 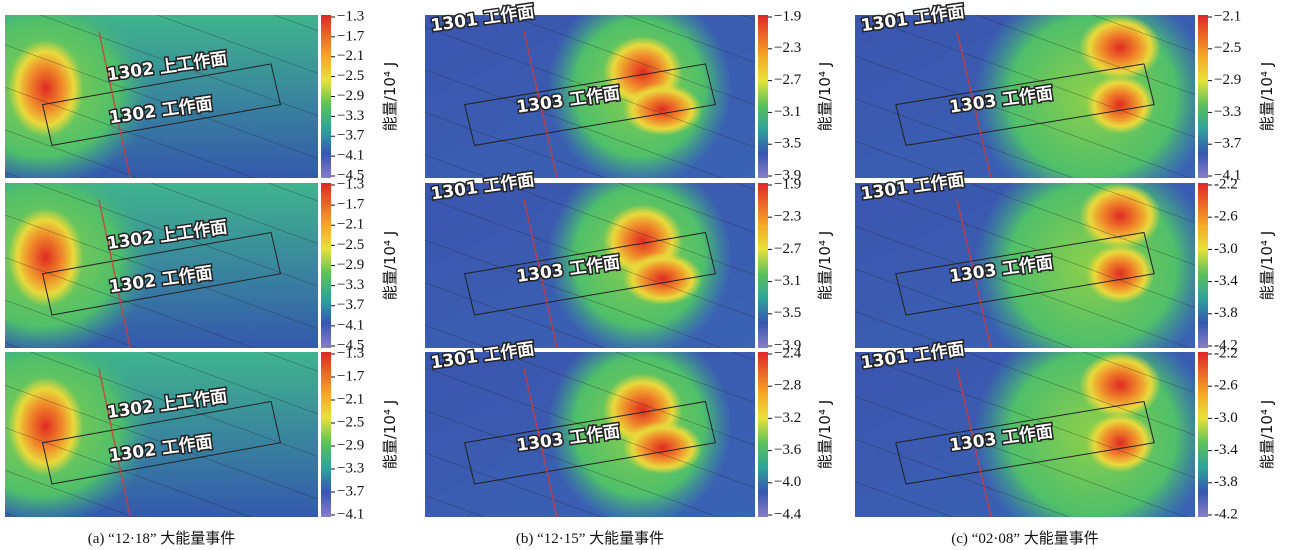 I want to click on colorbar-tick-label: −3.5, so click(x=787, y=144).